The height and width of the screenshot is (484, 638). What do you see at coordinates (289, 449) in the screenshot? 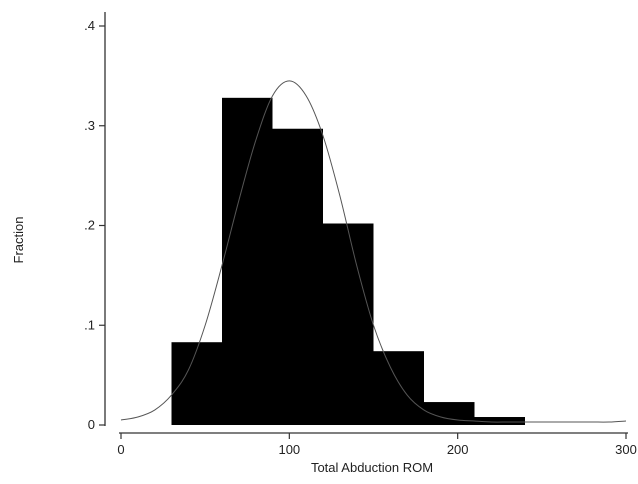
I see `x-tick-label-1: 100` at bounding box center [289, 449].